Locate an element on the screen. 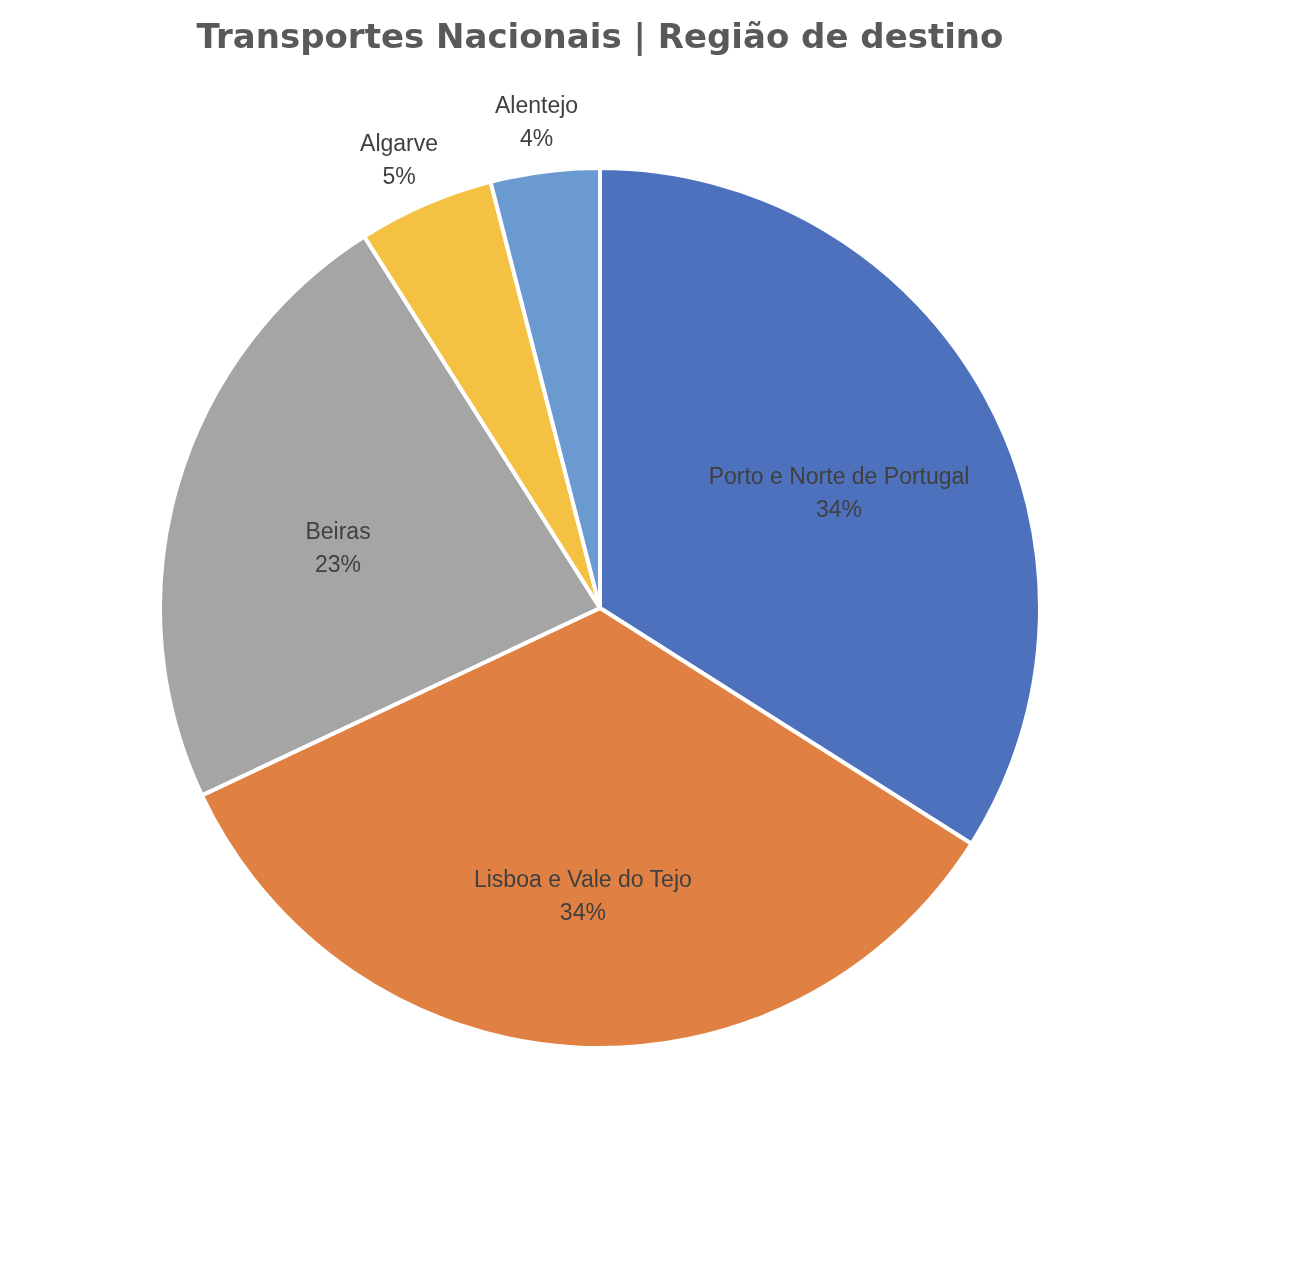 The width and height of the screenshot is (1310, 1266). slice-label: Porto e Norte de Portugal is located at coordinates (839, 475).